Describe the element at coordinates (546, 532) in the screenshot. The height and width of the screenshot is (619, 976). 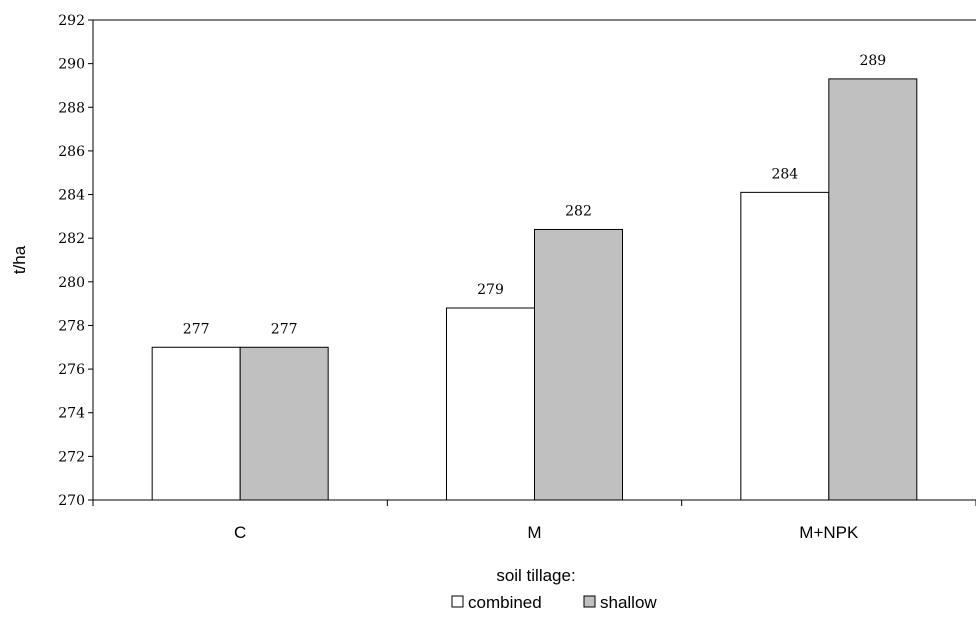
I see `category-labels-group: C M M+NPK` at that location.